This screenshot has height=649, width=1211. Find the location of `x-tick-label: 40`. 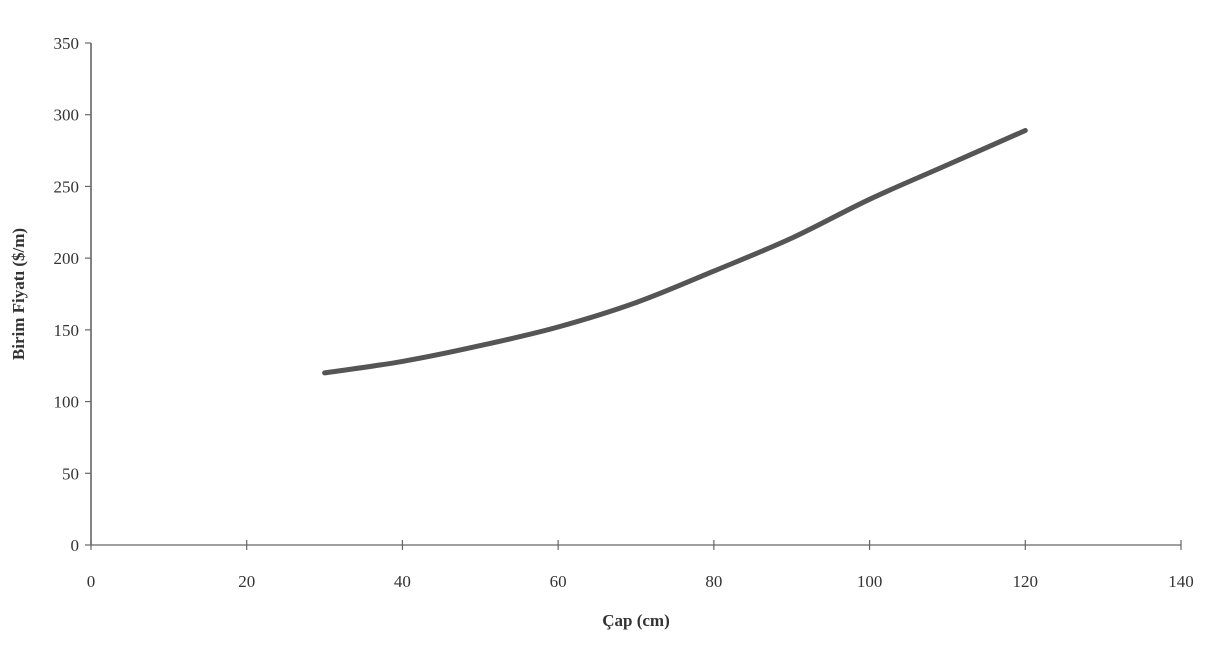

x-tick-label: 40 is located at coordinates (402, 581).